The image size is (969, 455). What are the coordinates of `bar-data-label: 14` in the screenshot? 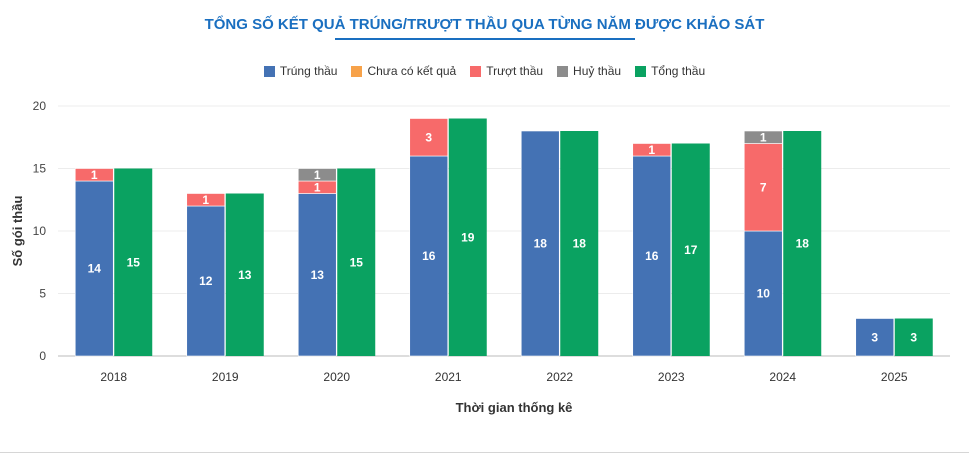 It's located at (95, 269).